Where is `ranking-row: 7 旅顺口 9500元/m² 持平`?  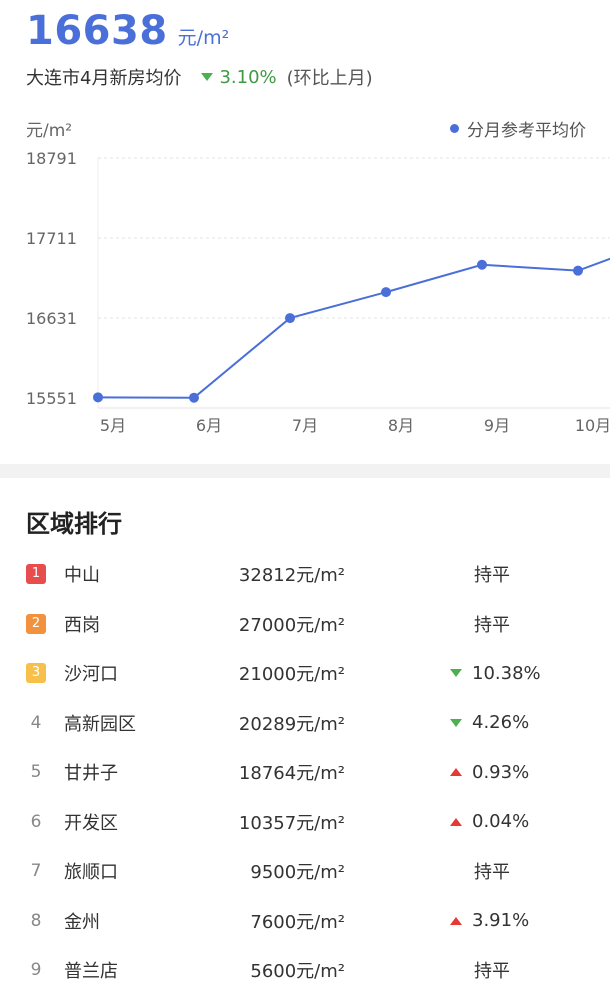
ranking-row: 7 旅顺口 9500元/m² 持平 is located at coordinates (305, 871).